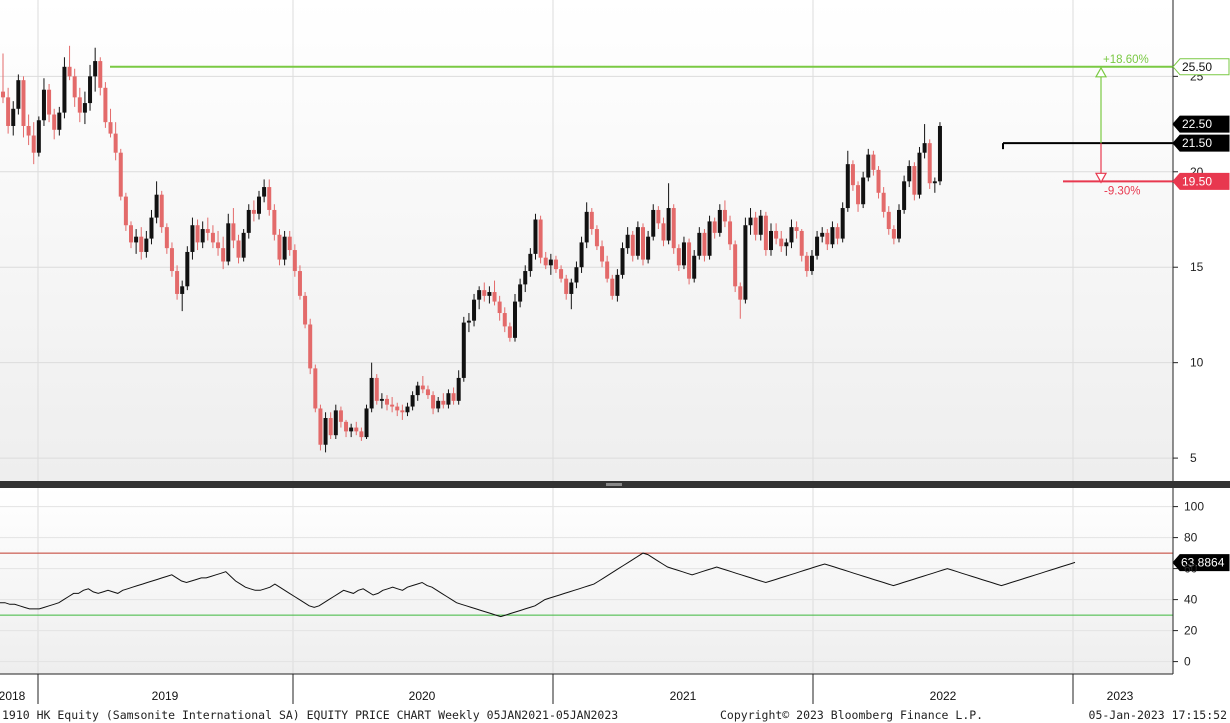  What do you see at coordinates (943, 696) in the screenshot?
I see `x-tick-label: 2022` at bounding box center [943, 696].